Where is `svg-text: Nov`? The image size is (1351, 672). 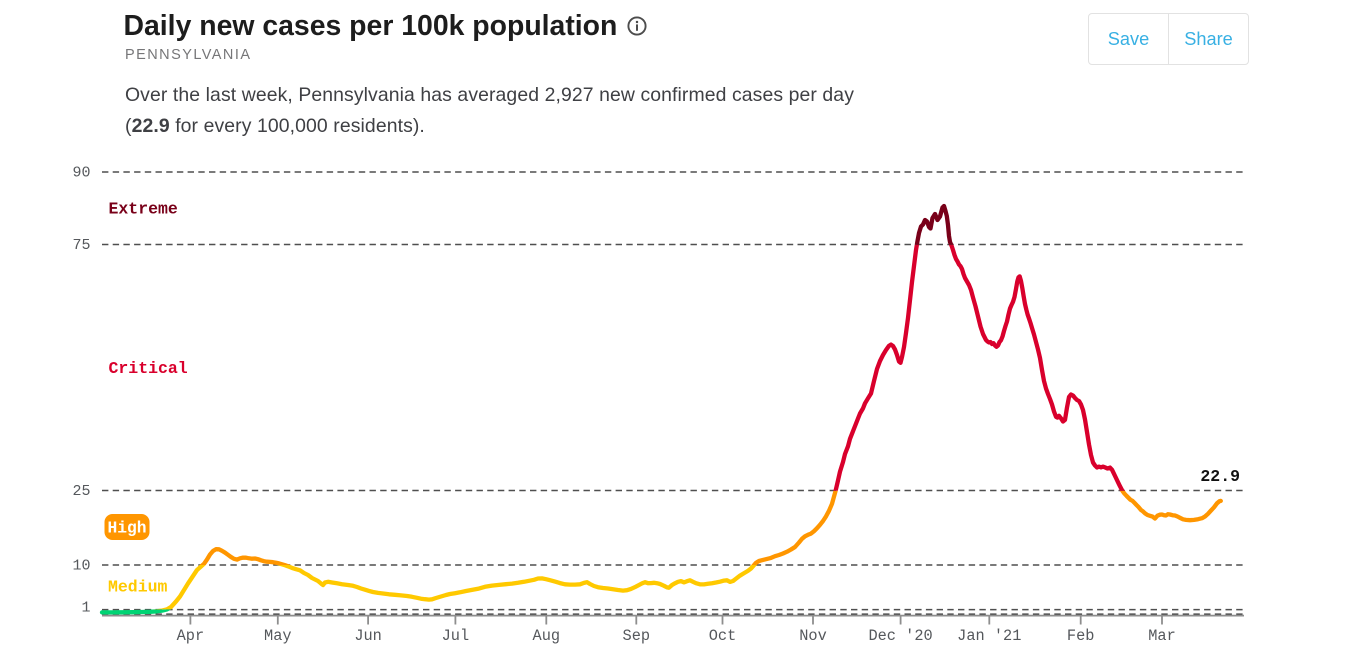 svg-text: Nov is located at coordinates (813, 636).